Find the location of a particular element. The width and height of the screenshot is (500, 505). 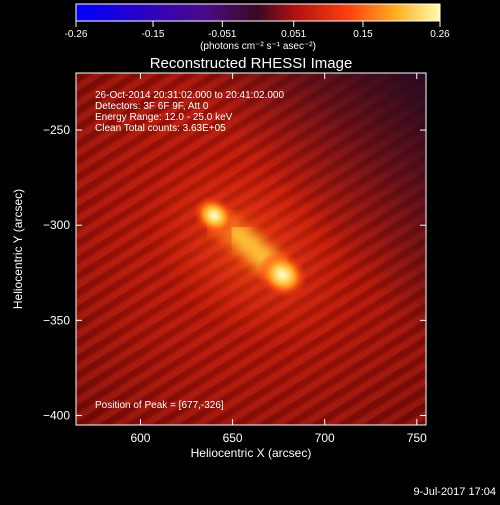

y-axis-tick-label: −300 is located at coordinates (56, 225).